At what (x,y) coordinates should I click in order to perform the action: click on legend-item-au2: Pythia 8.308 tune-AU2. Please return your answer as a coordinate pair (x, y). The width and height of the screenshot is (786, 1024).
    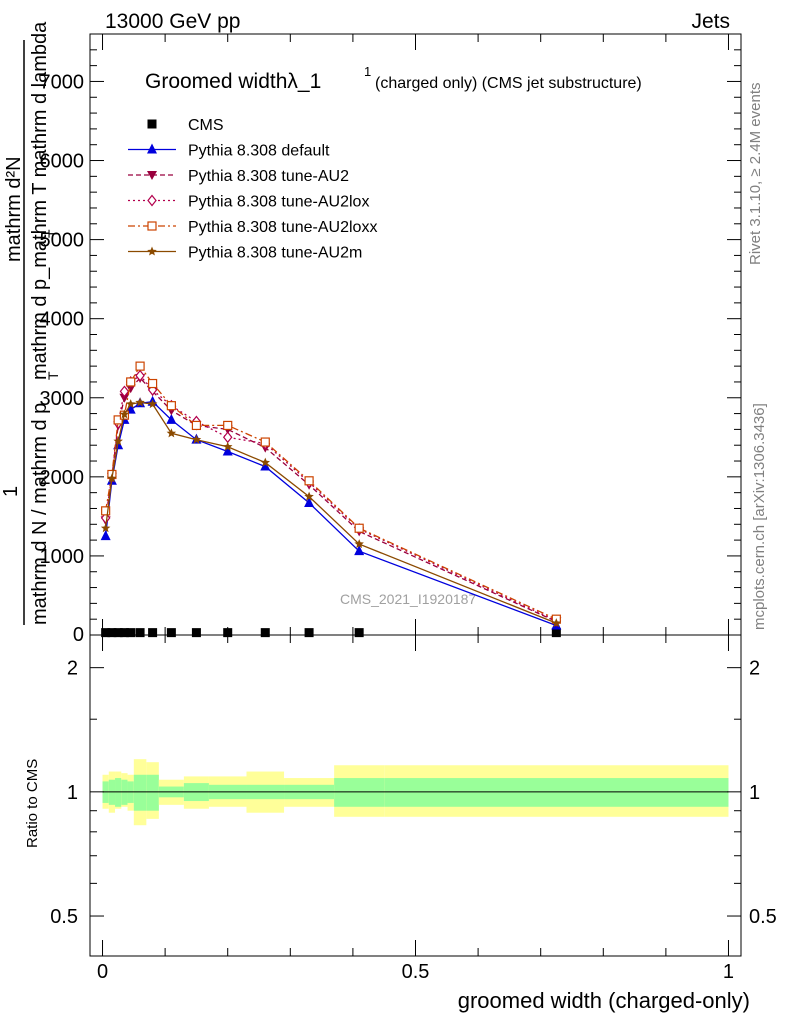
    Looking at the image, I should click on (238, 176).